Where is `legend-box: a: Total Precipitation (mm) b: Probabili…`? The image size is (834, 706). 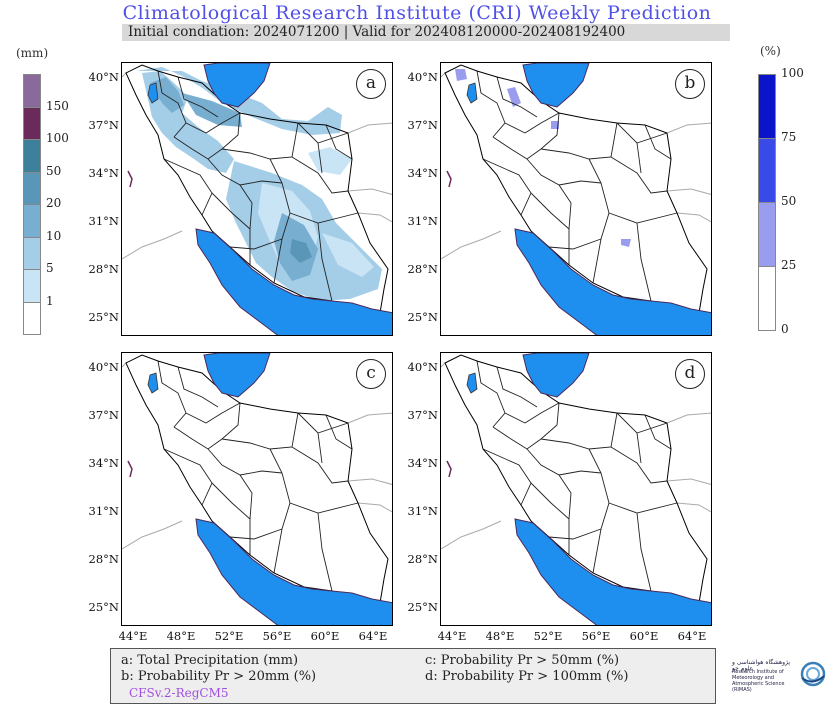
legend-box: a: Total Precipitation (mm) b: Probabili… is located at coordinates (413, 676).